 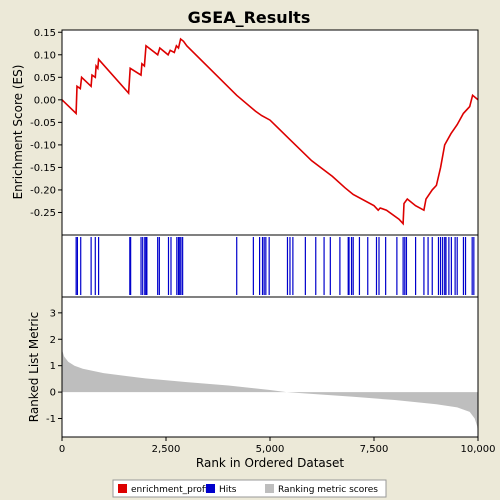 I want to click on legend-label: Hits, so click(x=228, y=490).